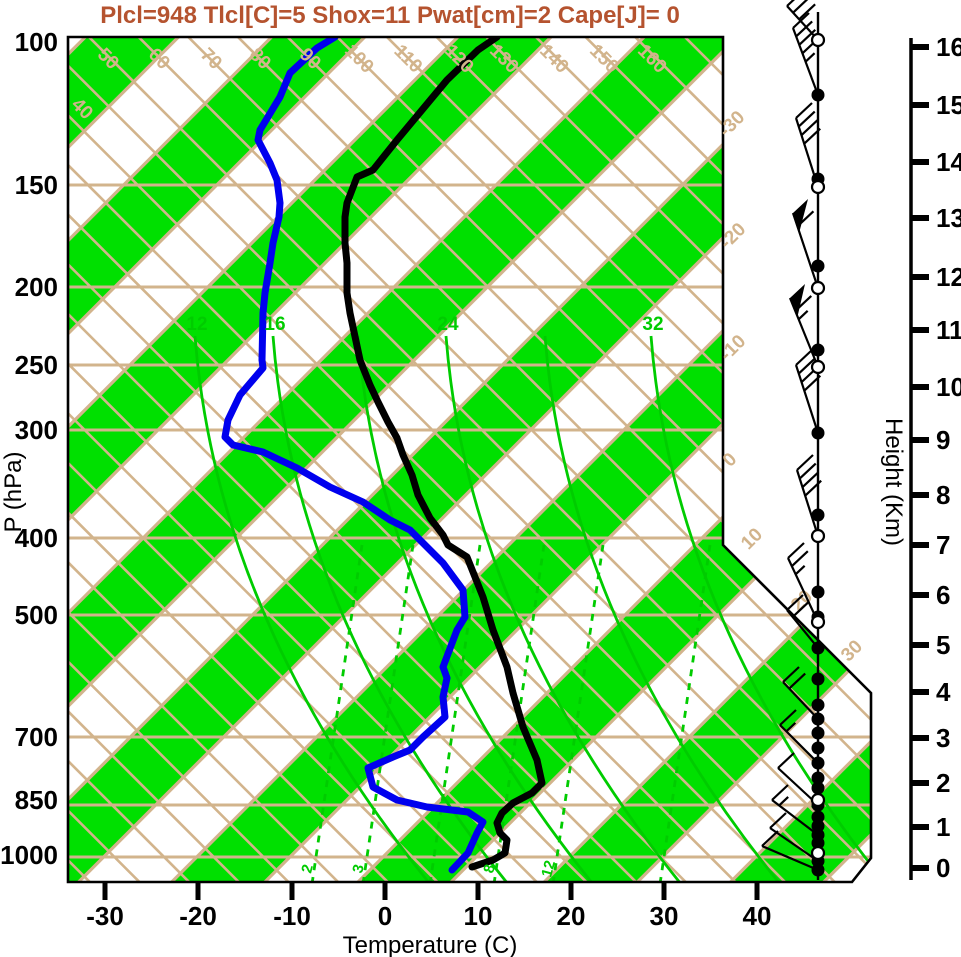 Image resolution: width=961 pixels, height=957 pixels. I want to click on wind-barb-half-tine, so click(800, 570).